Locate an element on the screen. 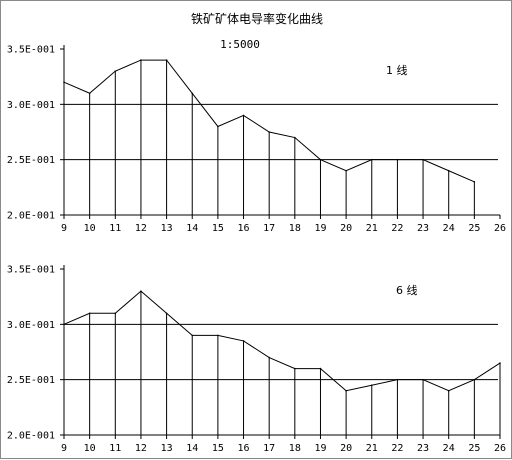 The width and height of the screenshot is (512, 460). chart-title: 铁矿矿体电导率变化曲线 is located at coordinates (257, 18).